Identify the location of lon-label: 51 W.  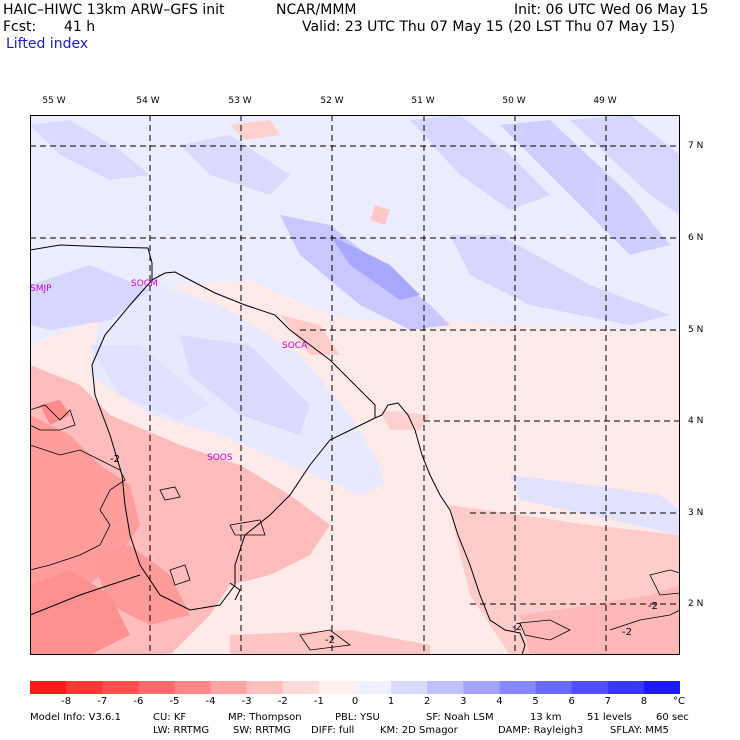
(423, 101).